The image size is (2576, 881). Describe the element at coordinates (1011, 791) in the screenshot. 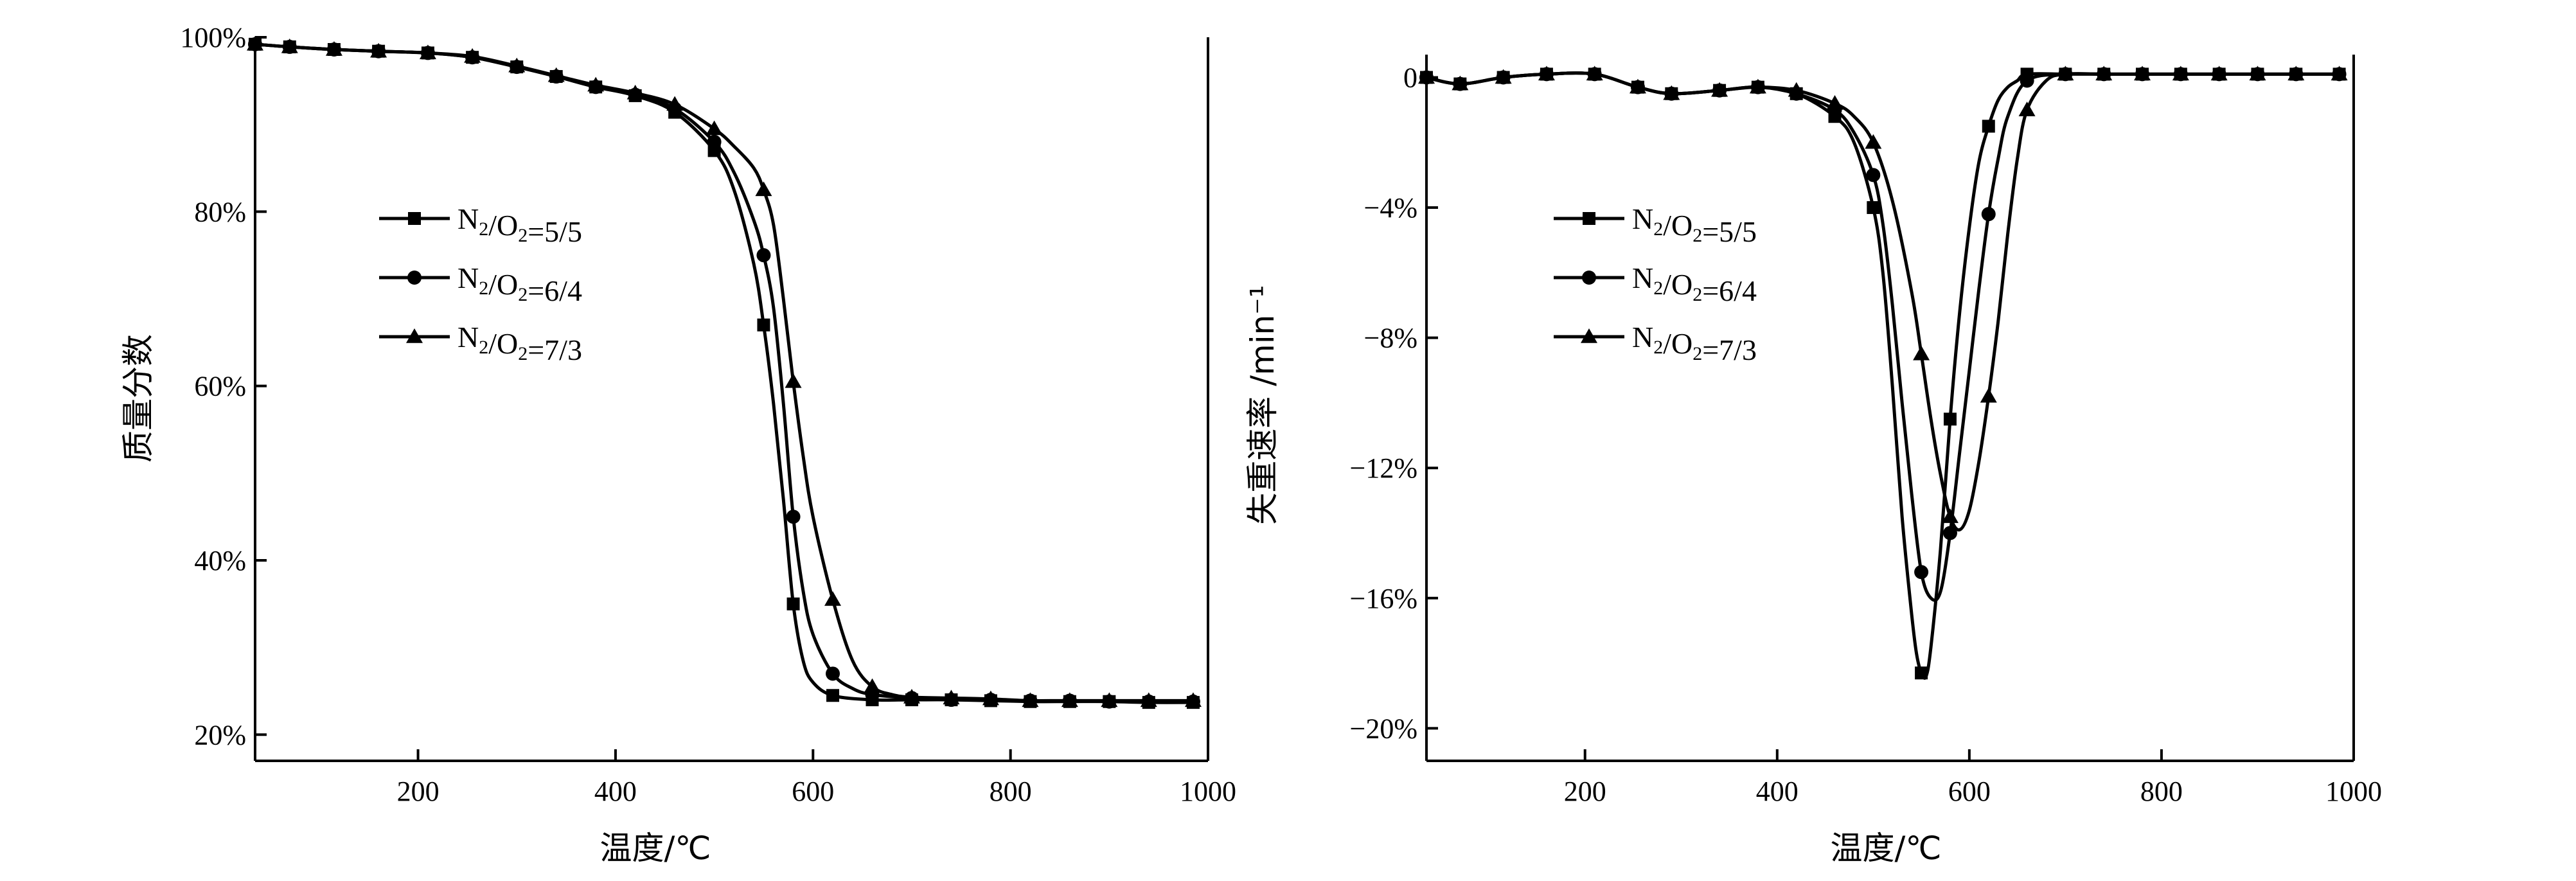

I see `mass-fraction-x-tick-label: 800` at that location.